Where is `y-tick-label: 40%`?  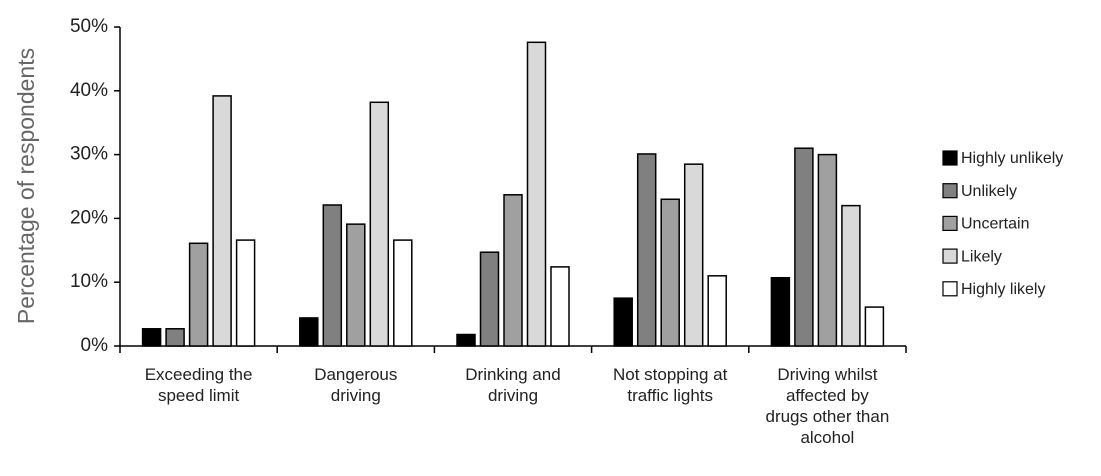 y-tick-label: 40% is located at coordinates (89, 90).